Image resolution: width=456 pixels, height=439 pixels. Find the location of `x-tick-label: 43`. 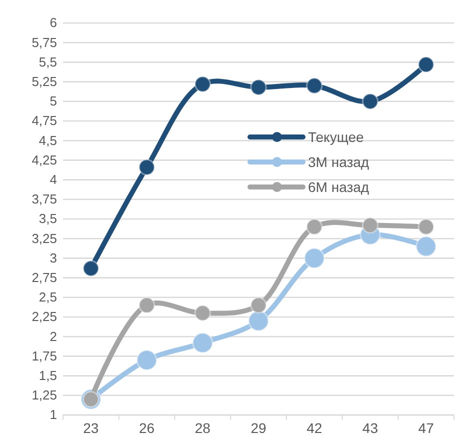

x-tick-label: 43 is located at coordinates (370, 428).